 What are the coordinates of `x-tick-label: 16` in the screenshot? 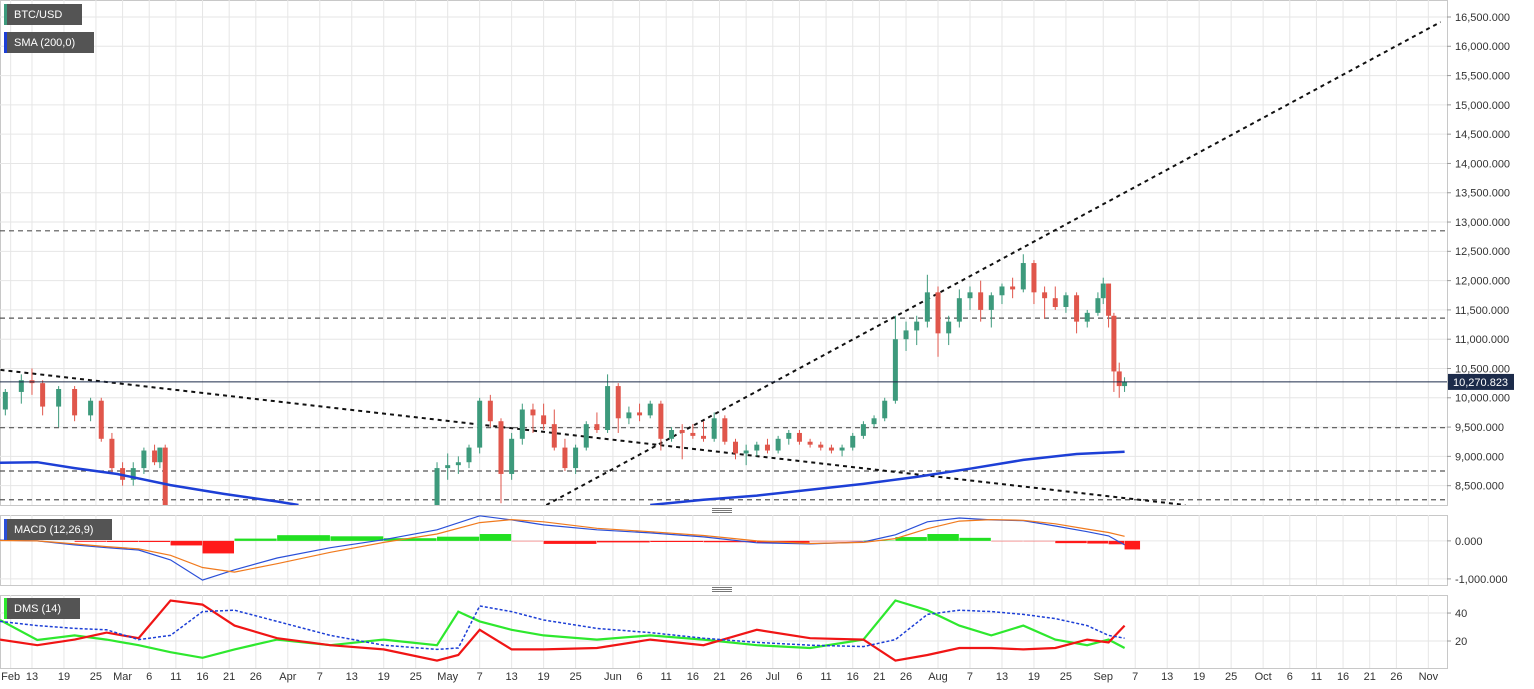 It's located at (853, 677).